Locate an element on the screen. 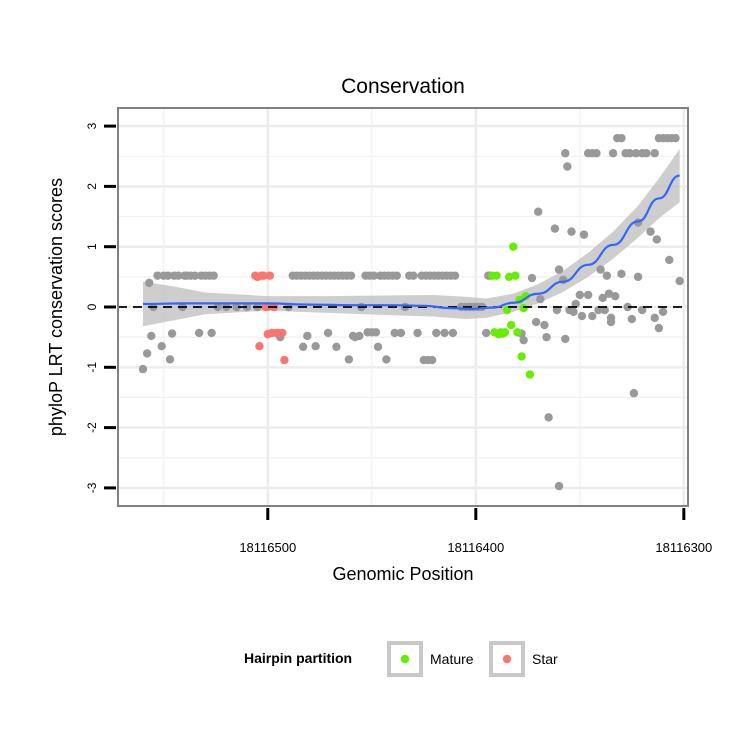  y-axis-label: phyloP LRT conservation scores is located at coordinates (56, 307).